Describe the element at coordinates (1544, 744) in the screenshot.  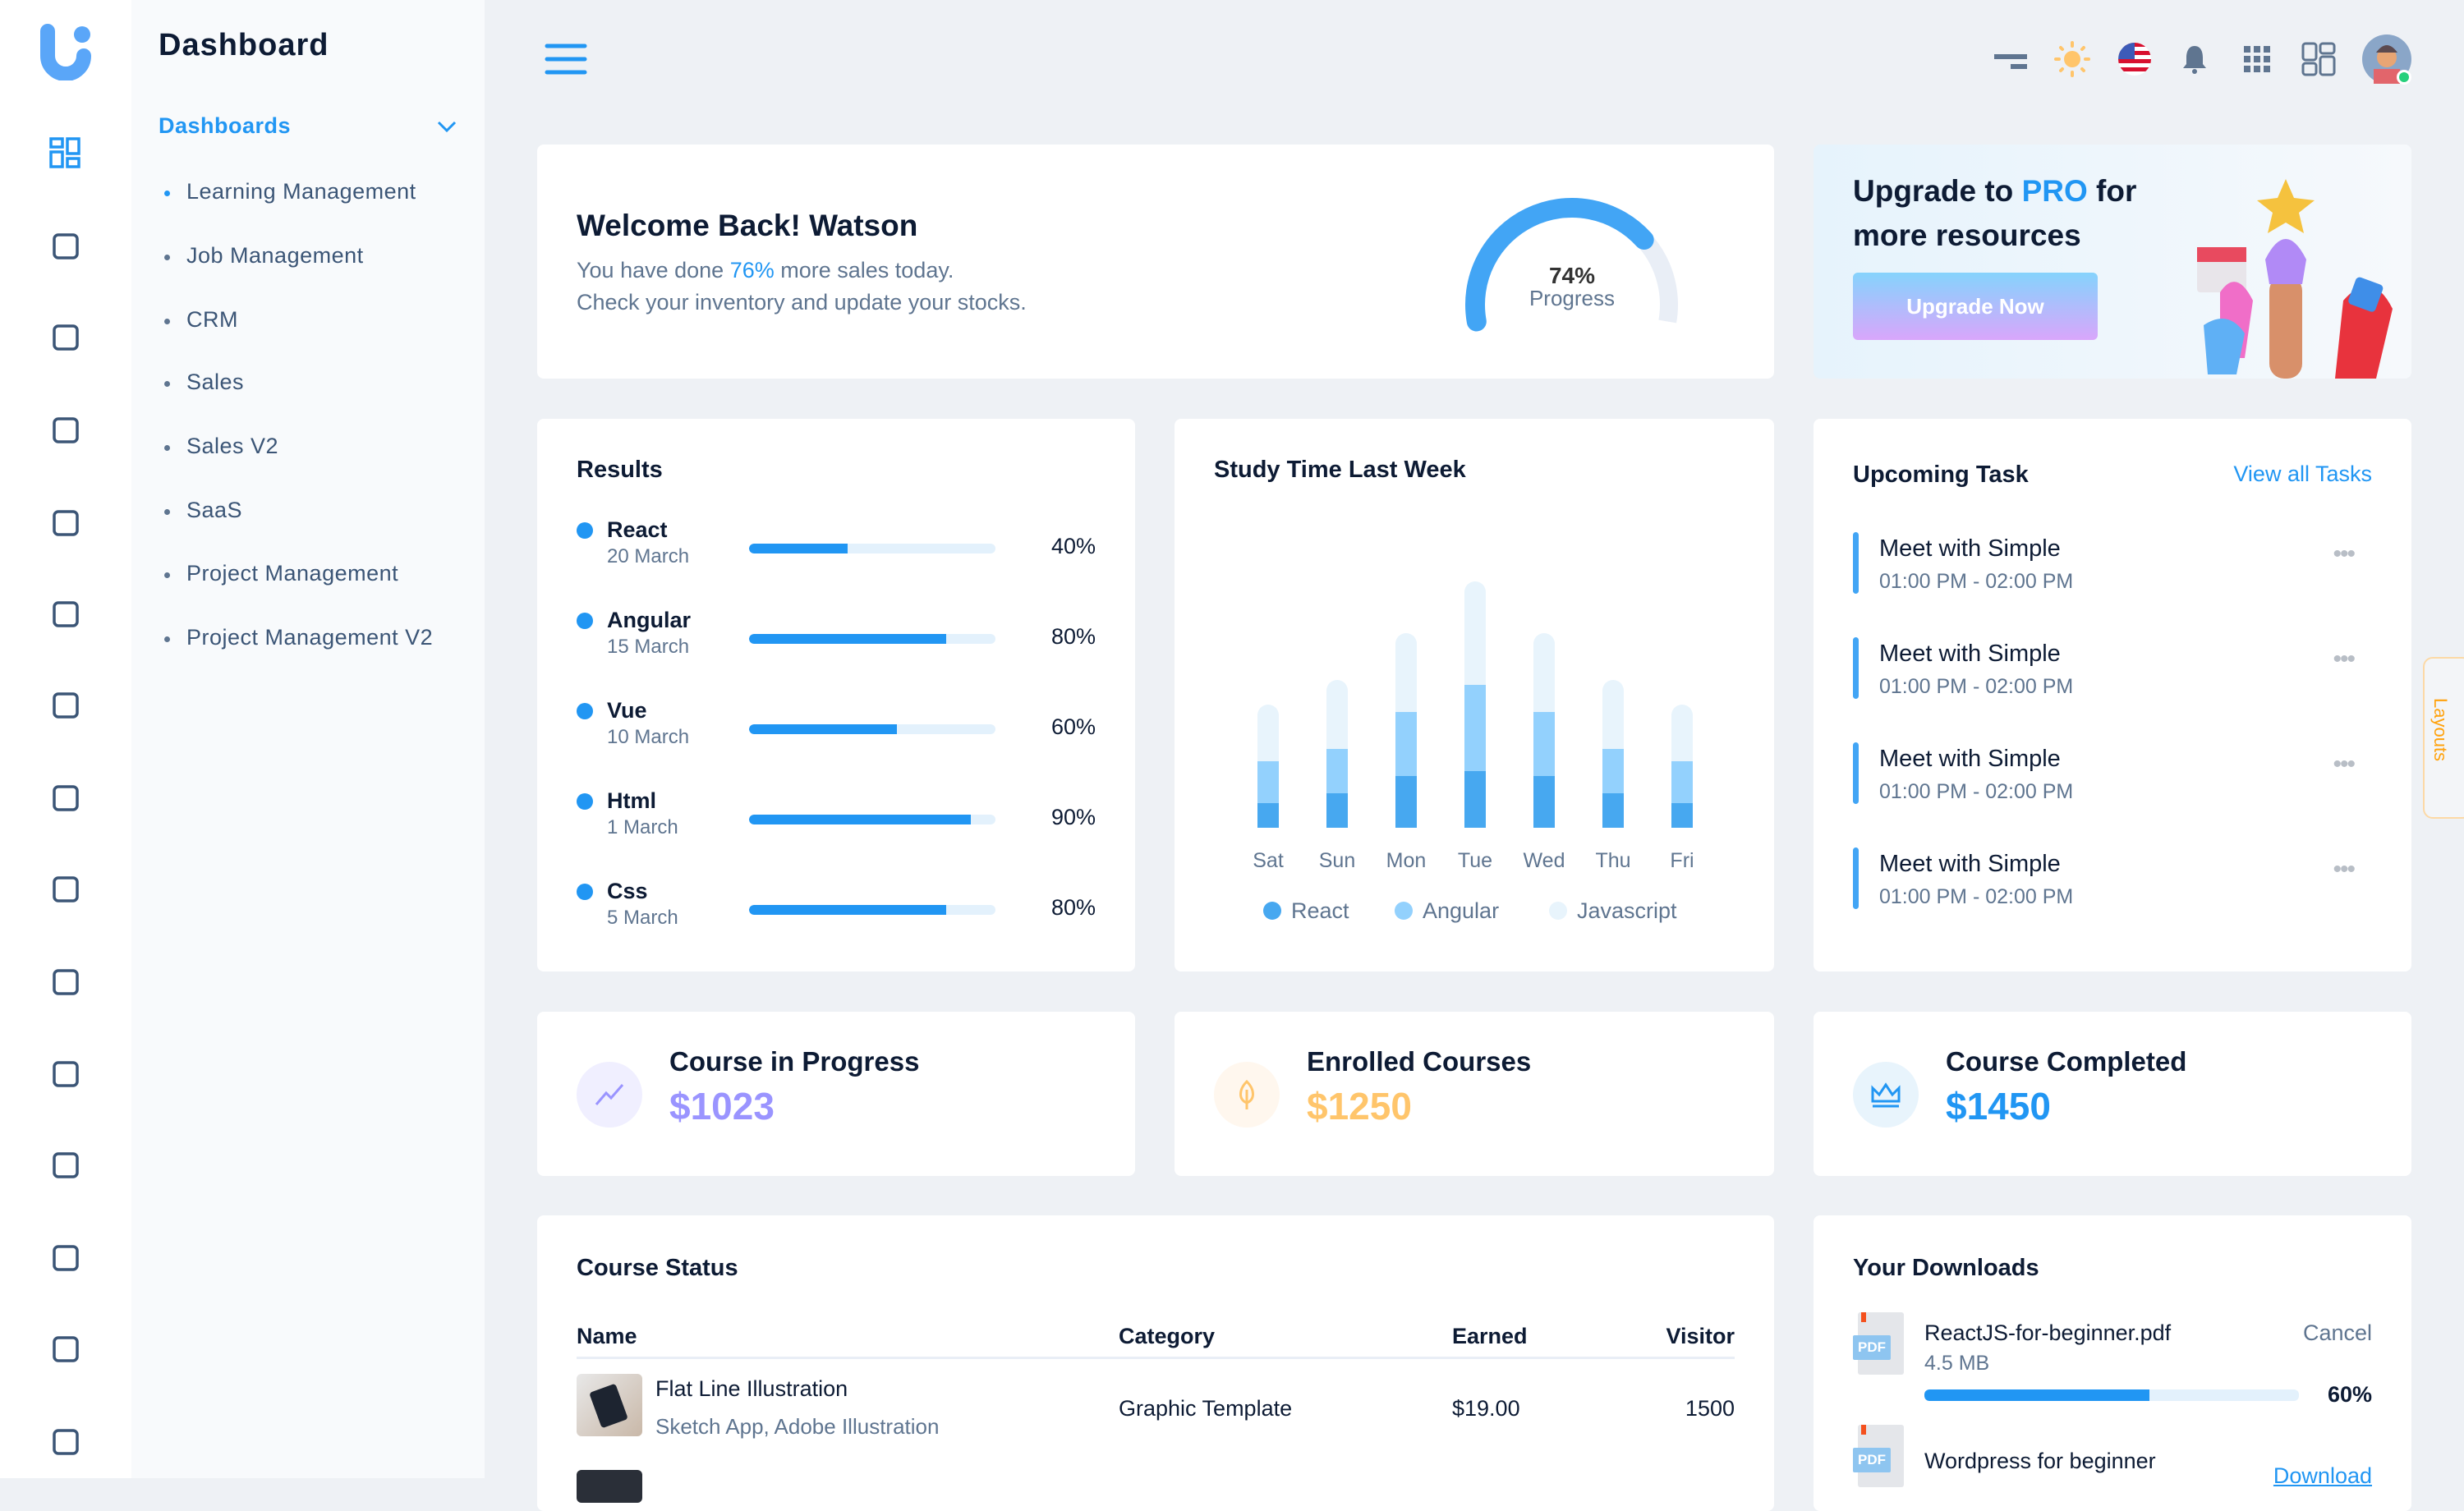
I see `bar-angular-wed` at that location.